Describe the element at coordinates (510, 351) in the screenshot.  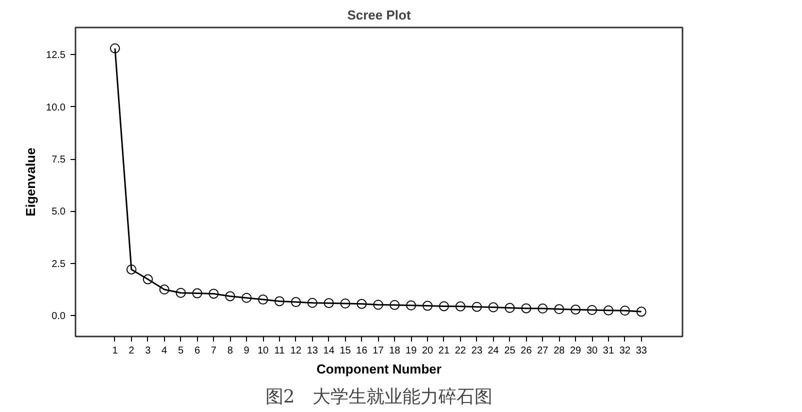
I see `x-tick-label: 25` at that location.